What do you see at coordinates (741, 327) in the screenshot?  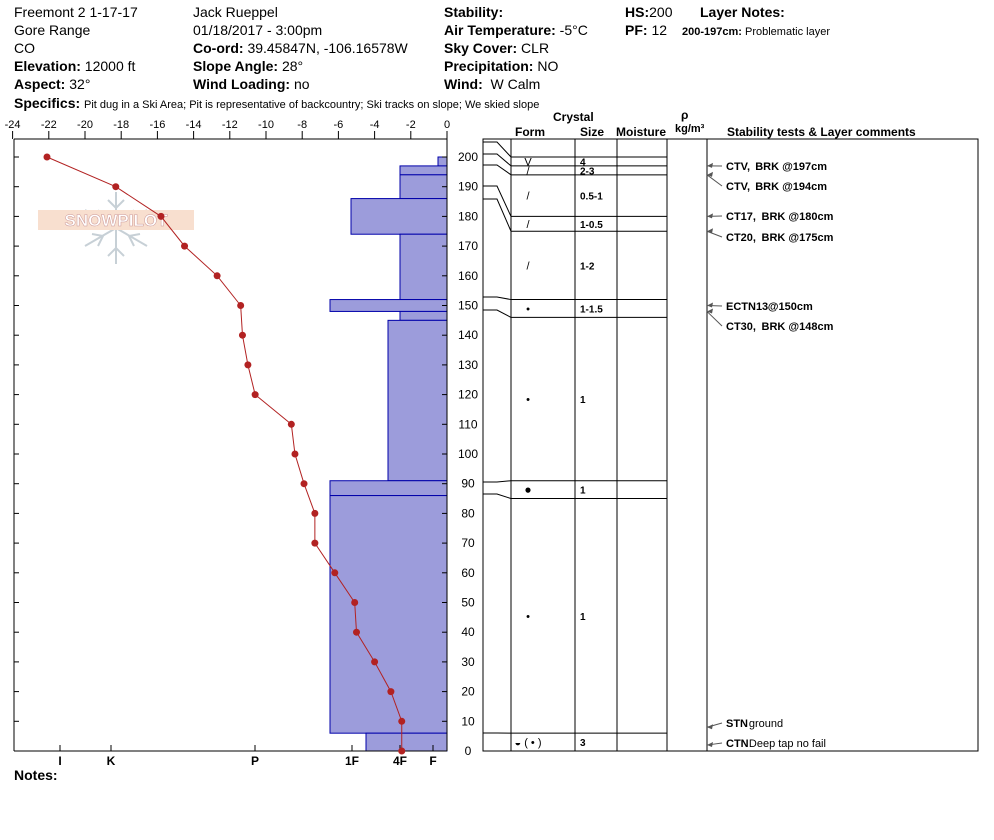 I see `stability-test-code: CT30,` at bounding box center [741, 327].